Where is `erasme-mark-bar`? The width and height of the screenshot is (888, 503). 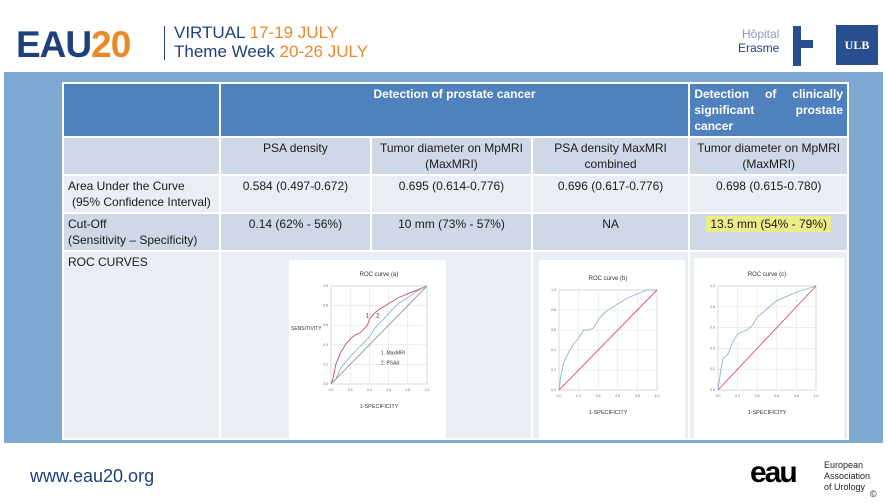
erasme-mark-bar is located at coordinates (803, 44).